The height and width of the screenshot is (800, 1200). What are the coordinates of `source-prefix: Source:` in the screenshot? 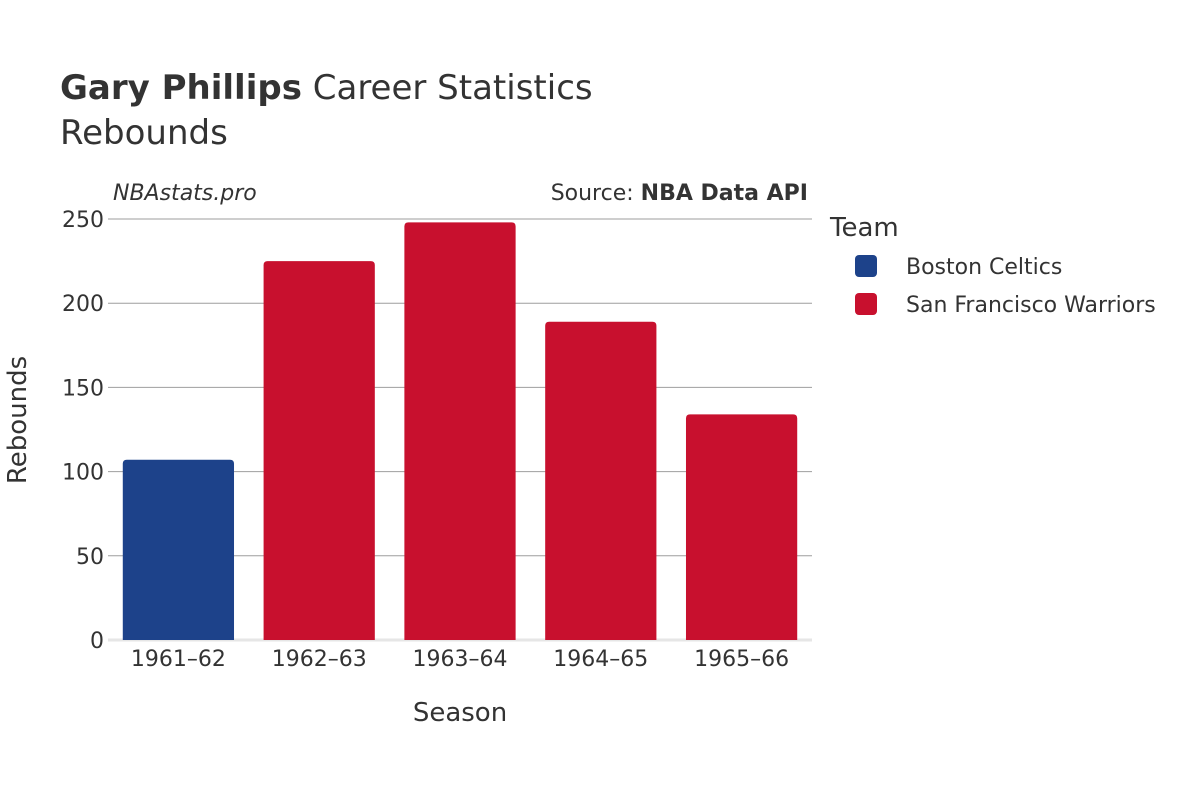 It's located at (596, 193).